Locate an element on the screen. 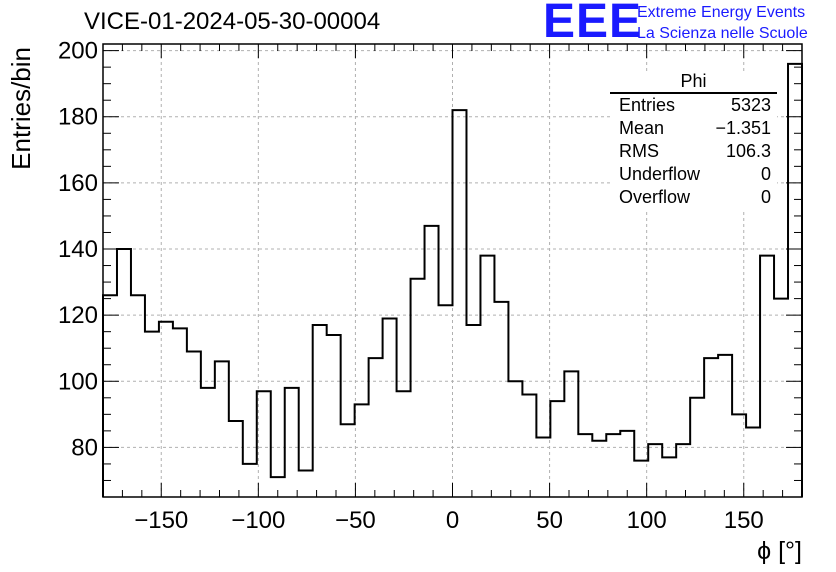 The height and width of the screenshot is (572, 836). y-tick-label: 100 is located at coordinates (78, 381).